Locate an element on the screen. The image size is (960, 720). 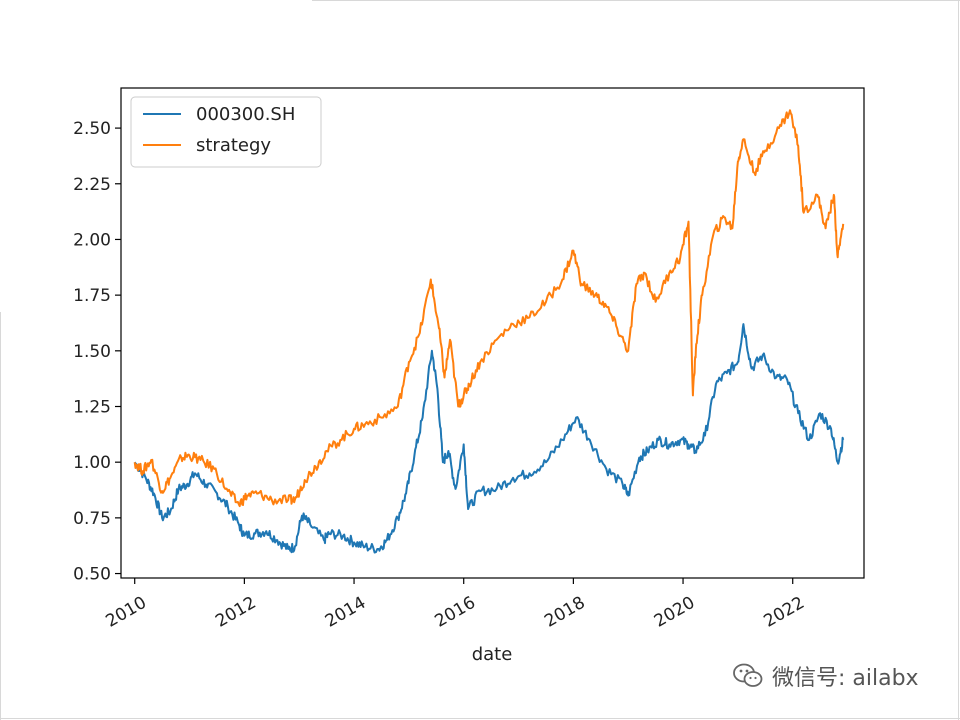
y-tick-label: 1.25 is located at coordinates (92, 408).